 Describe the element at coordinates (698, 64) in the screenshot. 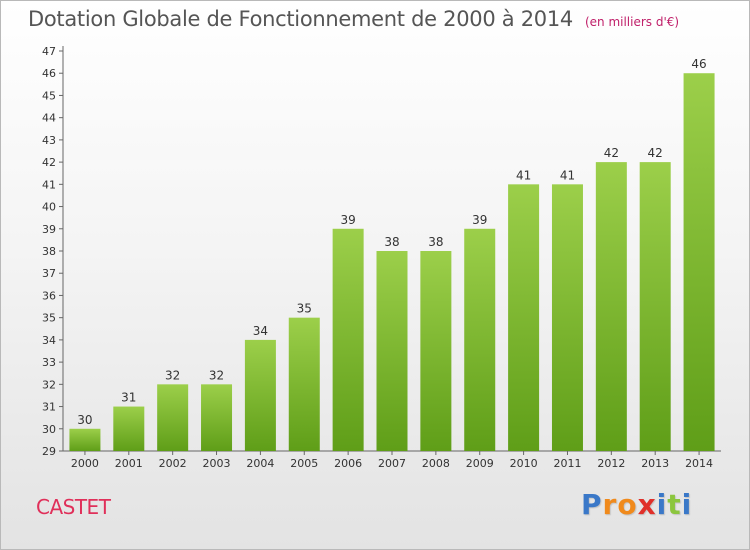

I see `bar-value-label: 46` at that location.